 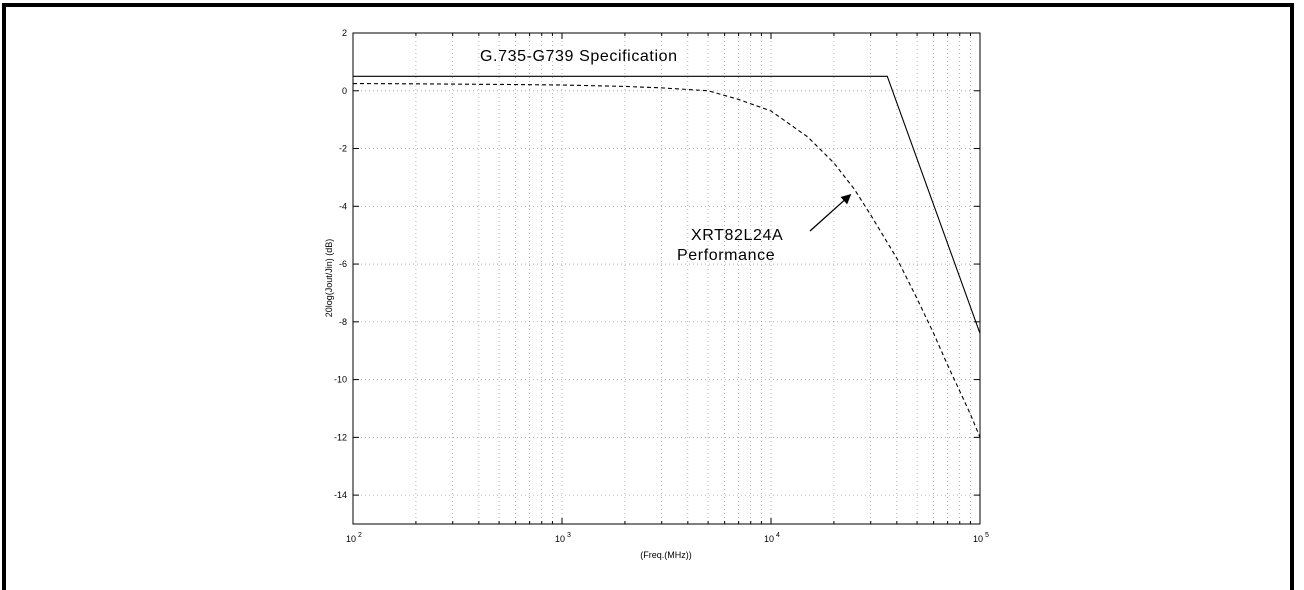 I want to click on y-tick-label: 2, so click(x=344, y=33).